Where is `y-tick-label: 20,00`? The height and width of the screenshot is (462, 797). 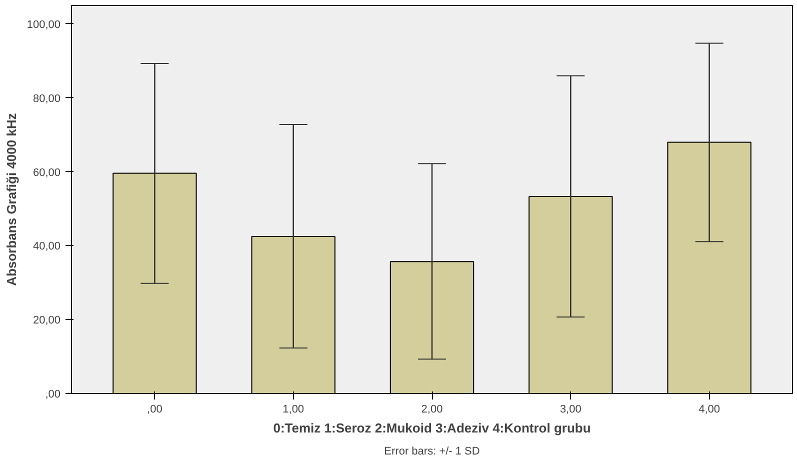
y-tick-label: 20,00 is located at coordinates (46, 320).